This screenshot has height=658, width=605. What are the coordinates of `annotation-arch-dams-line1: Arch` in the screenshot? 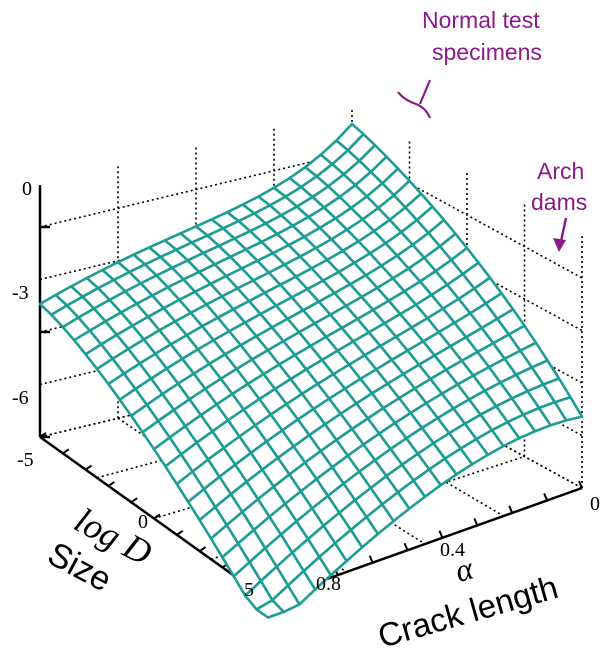 It's located at (560, 171).